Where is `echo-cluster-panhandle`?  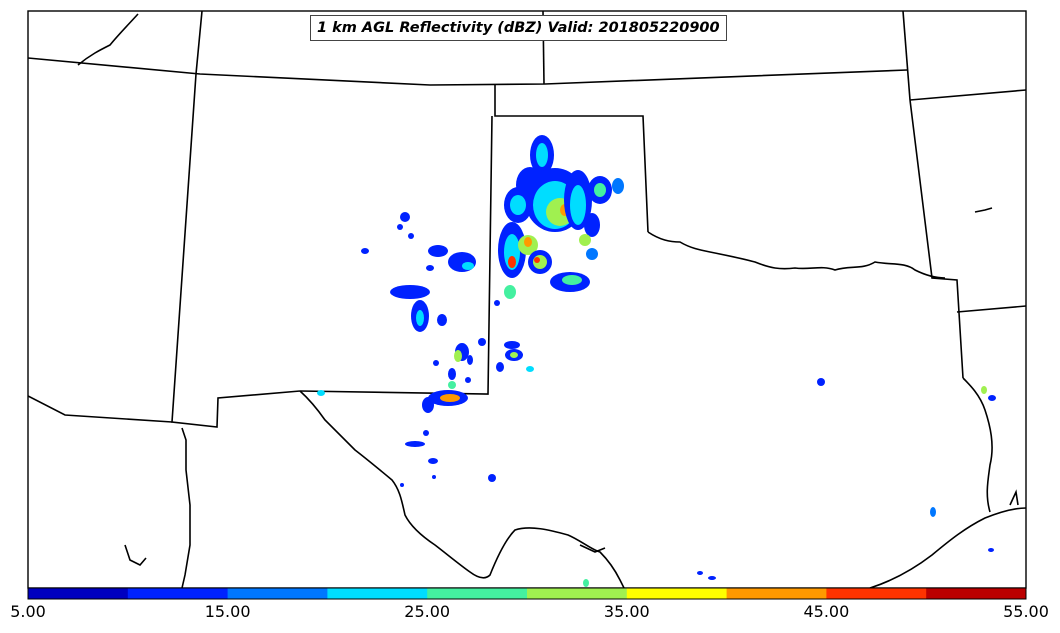
echo-cluster-panhandle is located at coordinates (425, 312).